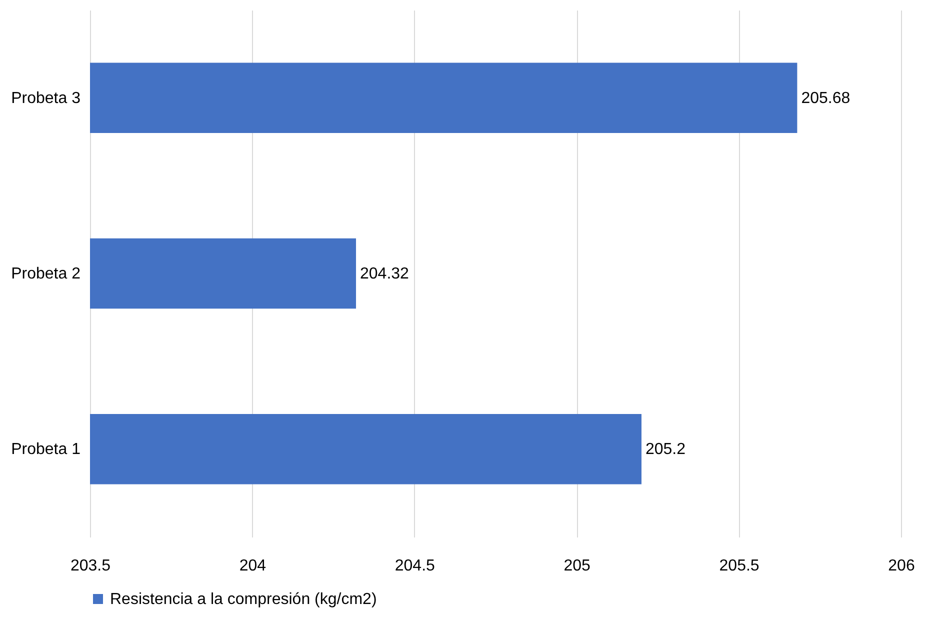 The width and height of the screenshot is (945, 617). What do you see at coordinates (825, 98) in the screenshot?
I see `data-label: 205.68` at bounding box center [825, 98].